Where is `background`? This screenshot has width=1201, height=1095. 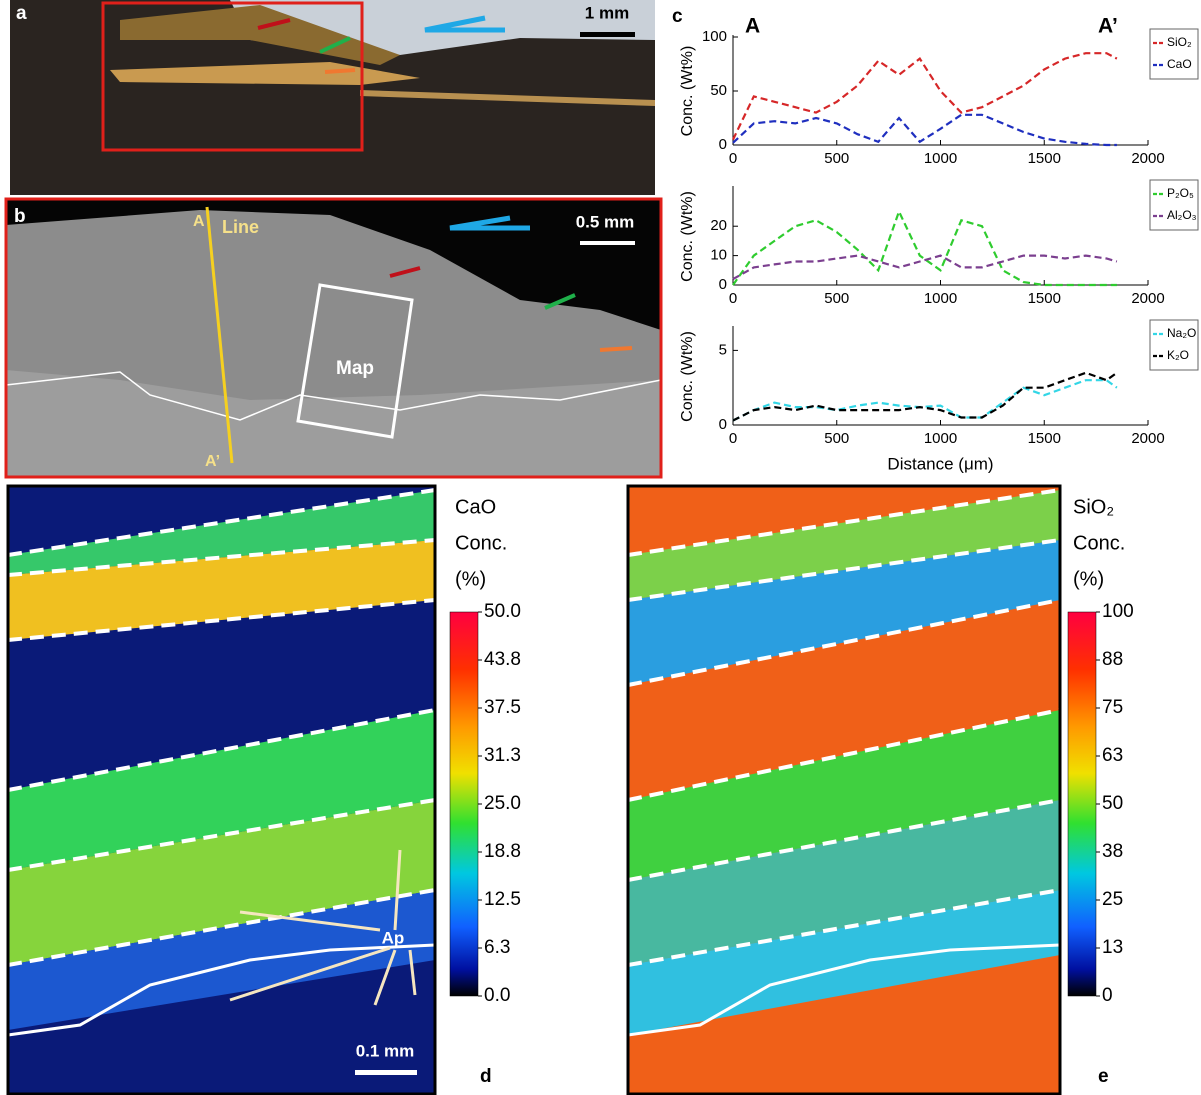
background is located at coordinates (333, 264).